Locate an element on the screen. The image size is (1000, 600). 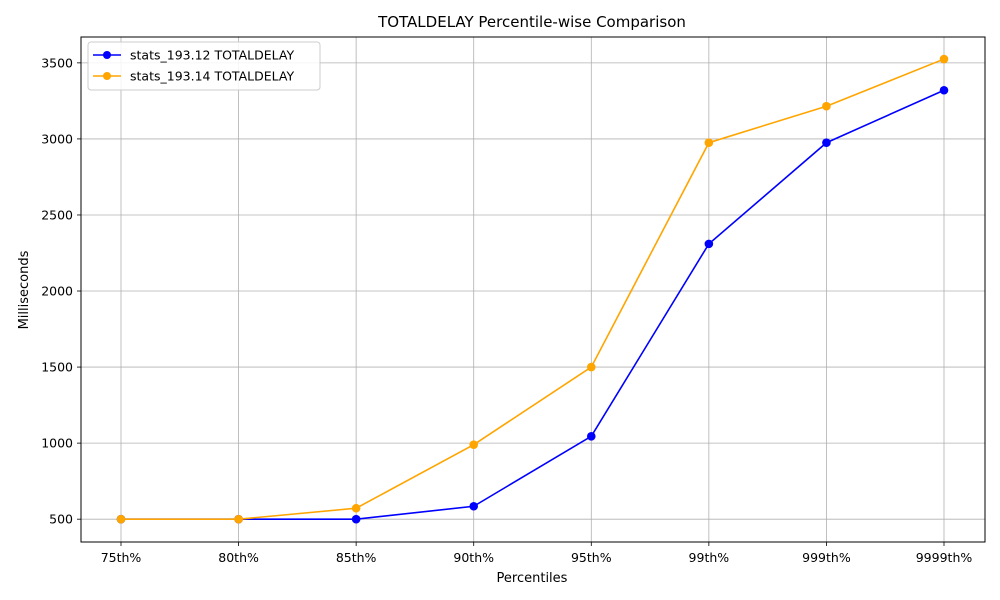
y-tick-label: 1000 is located at coordinates (57, 443).